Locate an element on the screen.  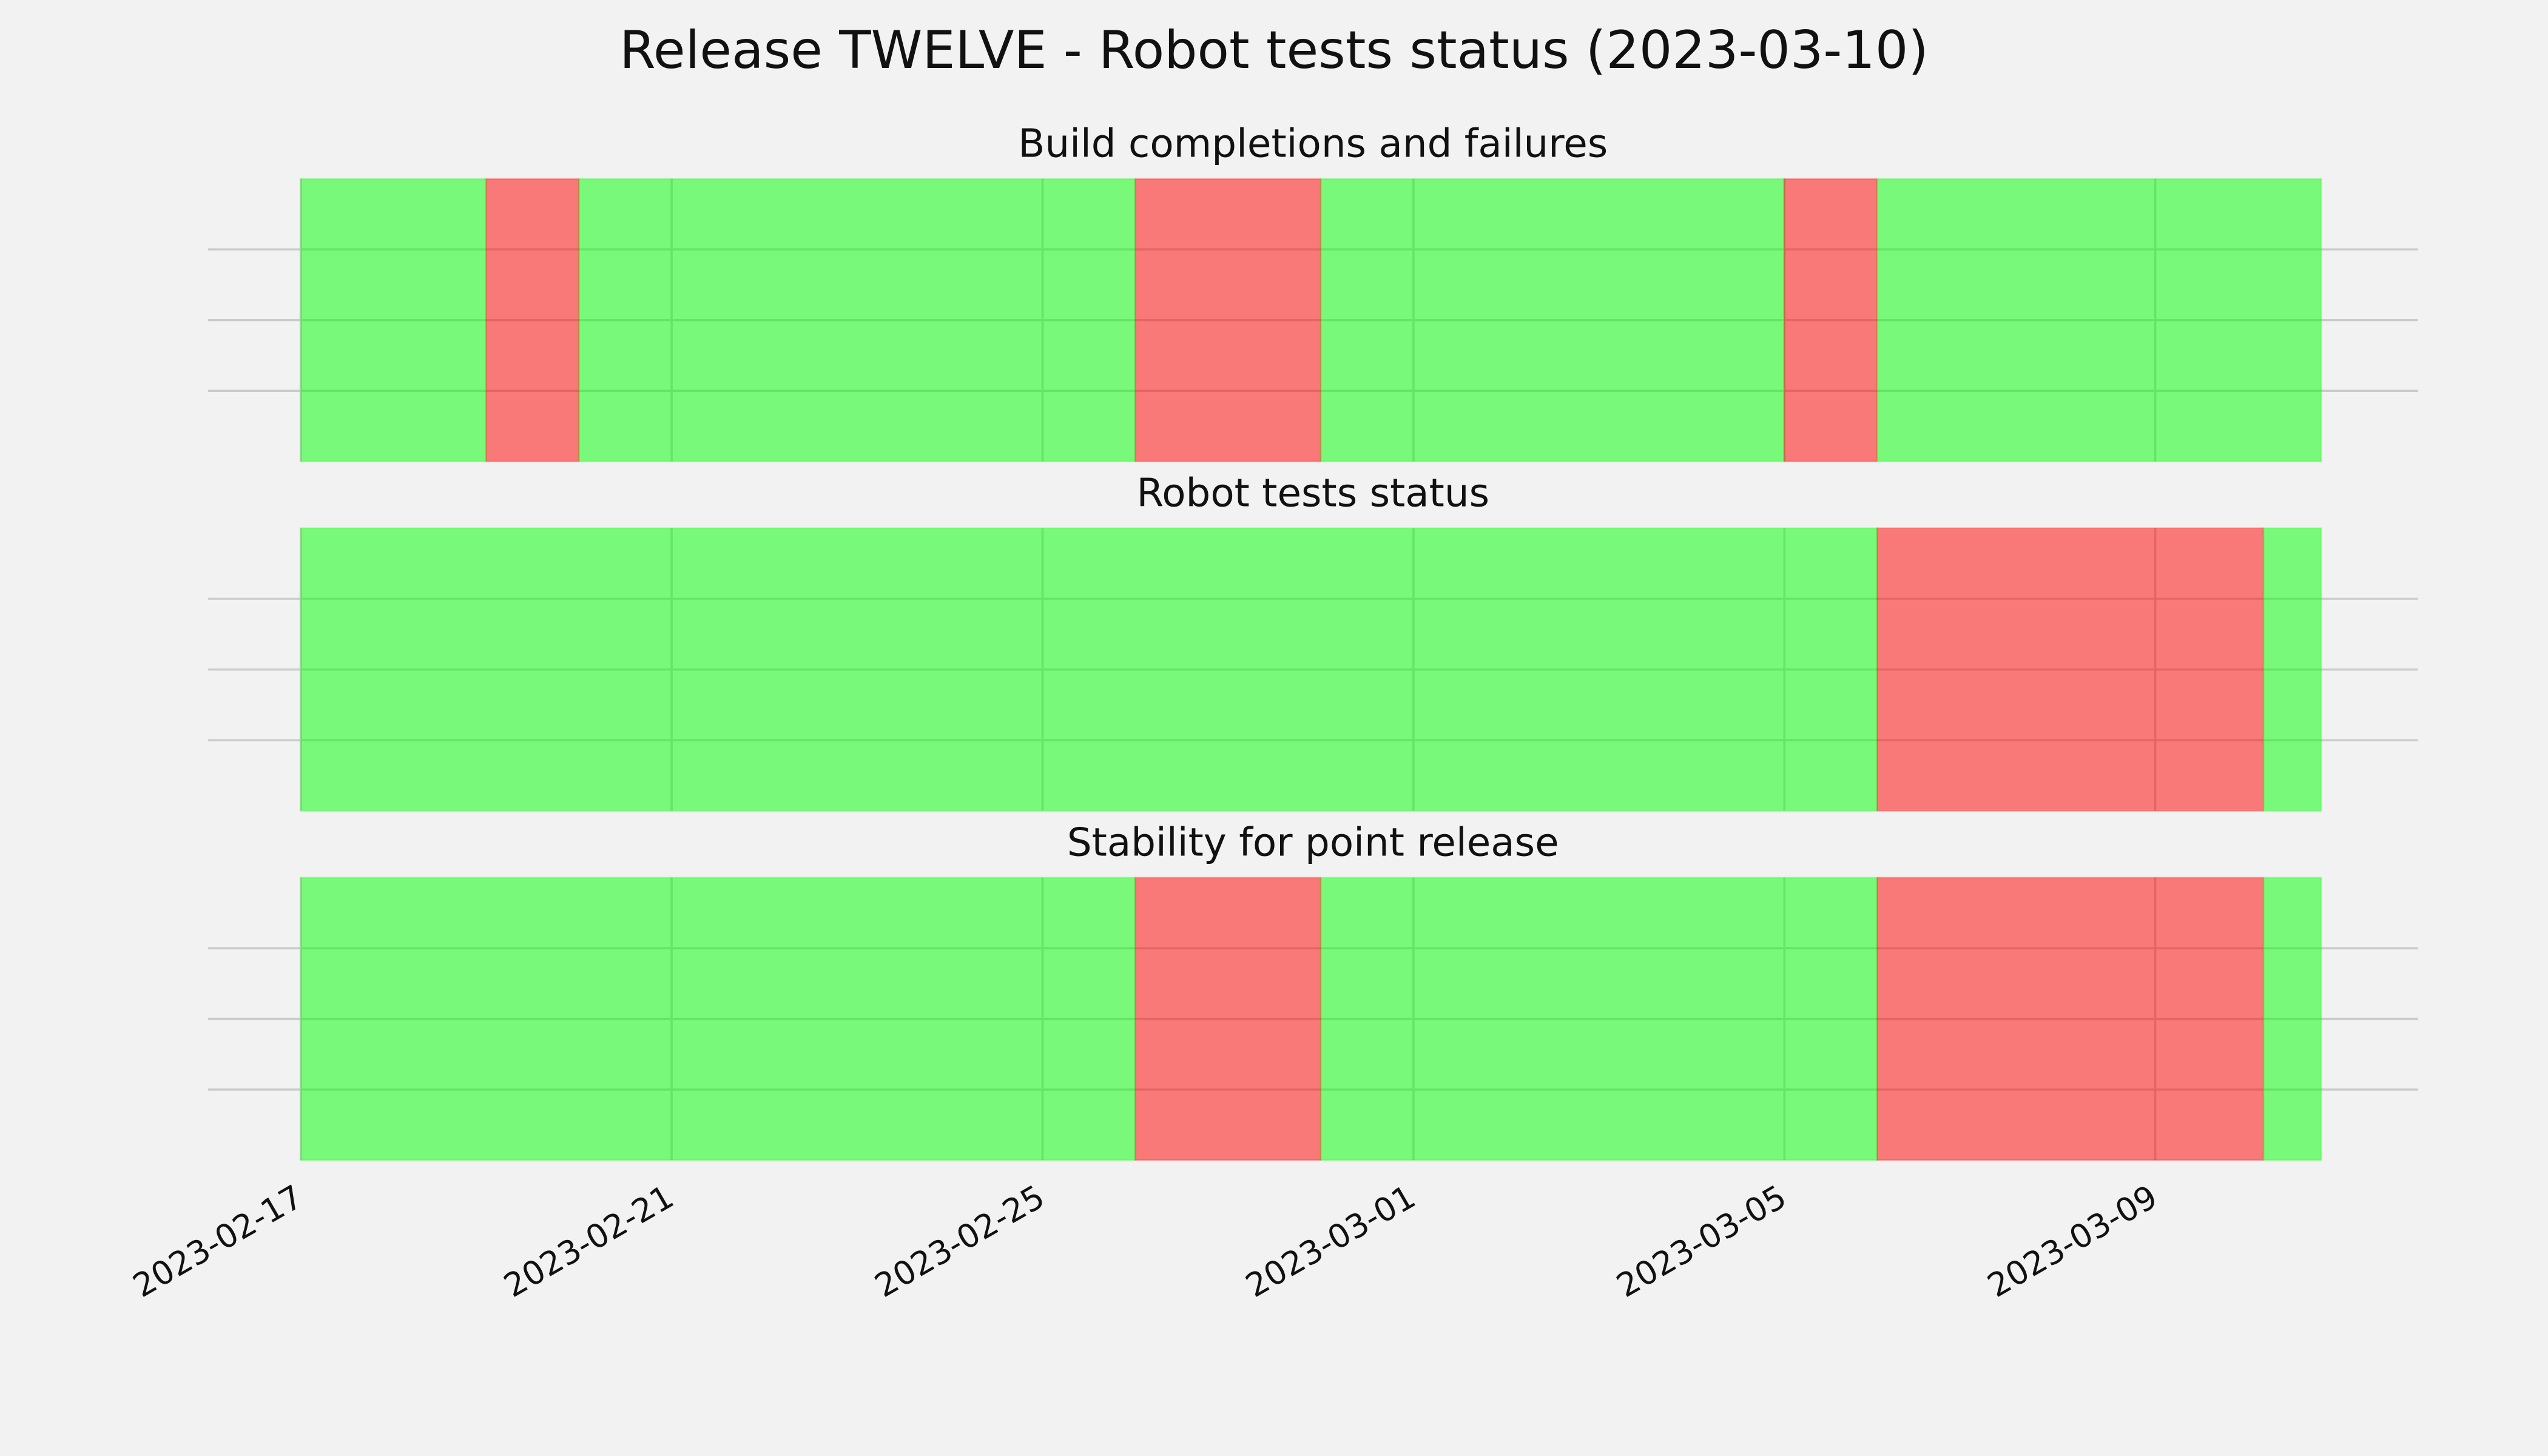
subplot-title: Robot tests status is located at coordinates (1312, 493).